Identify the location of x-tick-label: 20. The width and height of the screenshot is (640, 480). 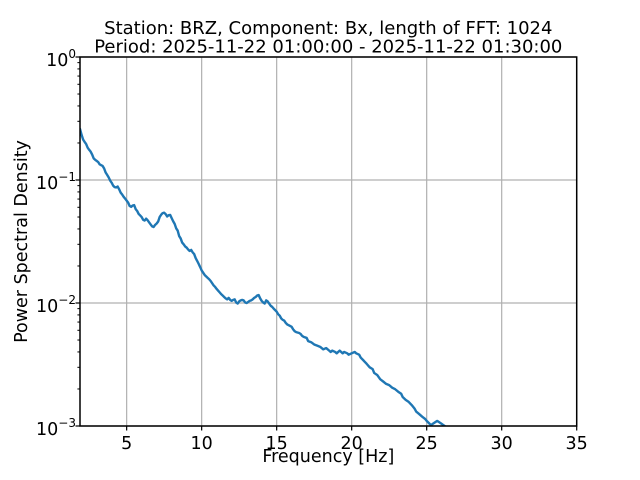
(352, 444).